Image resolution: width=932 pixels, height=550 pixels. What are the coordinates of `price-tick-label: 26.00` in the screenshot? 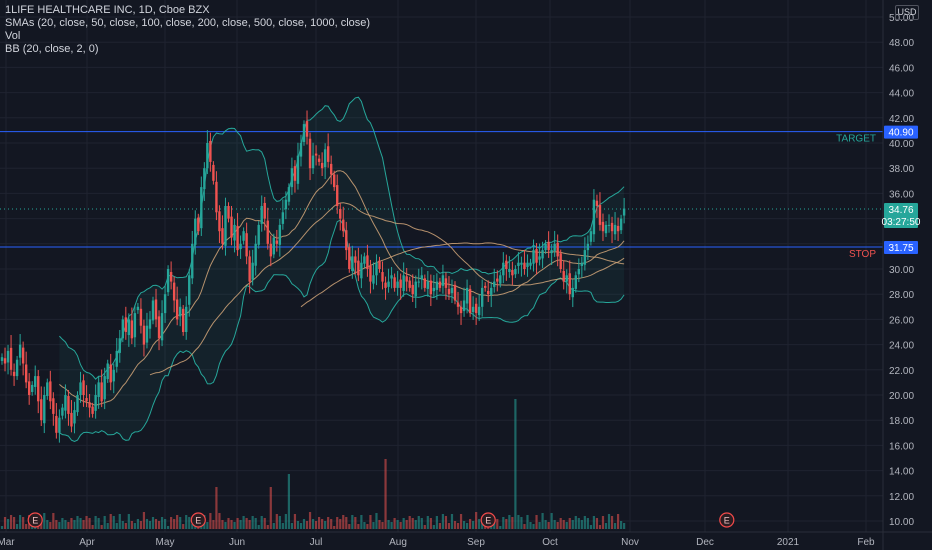 It's located at (901, 320).